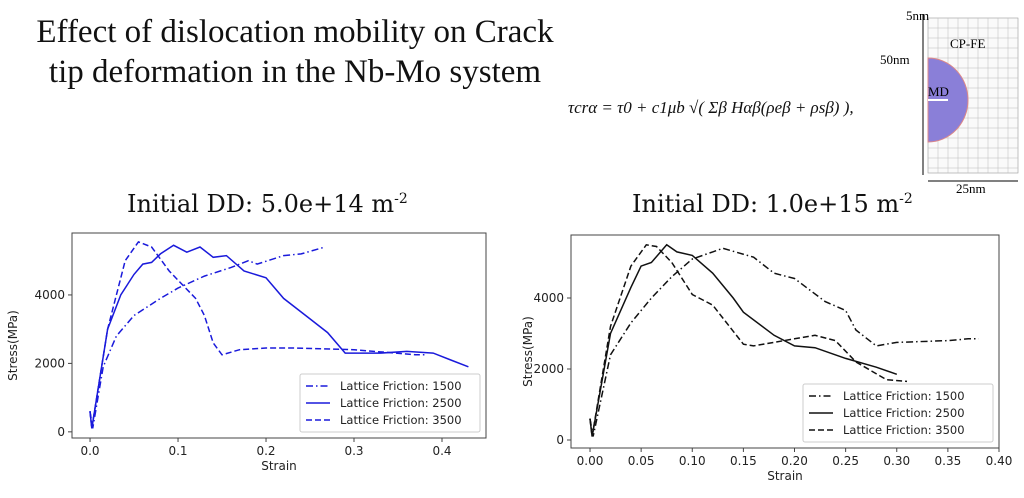  I want to click on title-line-1: Effect of dislocation mobility on Crack, so click(295, 32).